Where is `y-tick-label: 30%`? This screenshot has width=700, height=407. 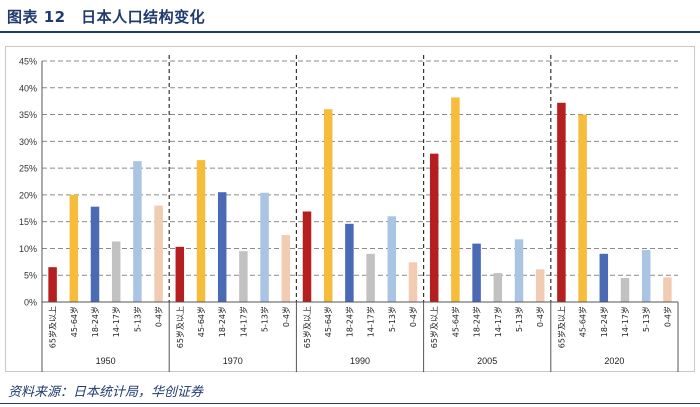
y-tick-label: 30% is located at coordinates (28, 142).